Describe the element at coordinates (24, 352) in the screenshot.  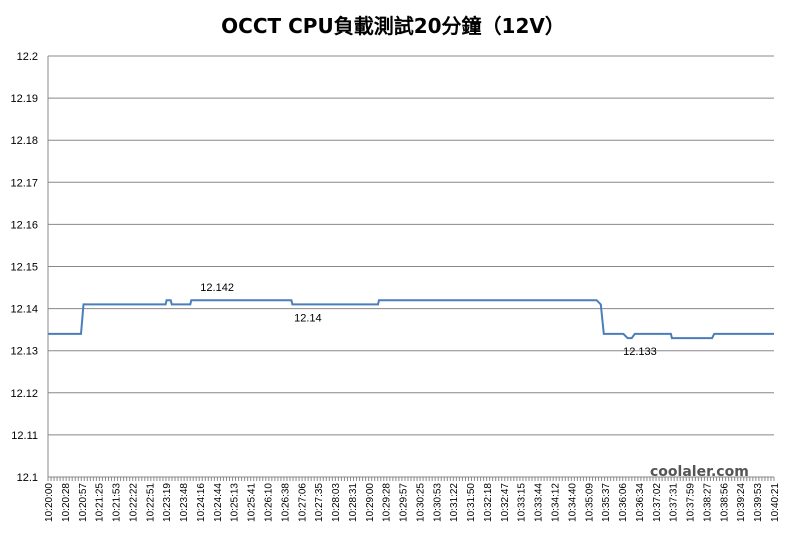
I see `y-tick-label: 12.13` at that location.